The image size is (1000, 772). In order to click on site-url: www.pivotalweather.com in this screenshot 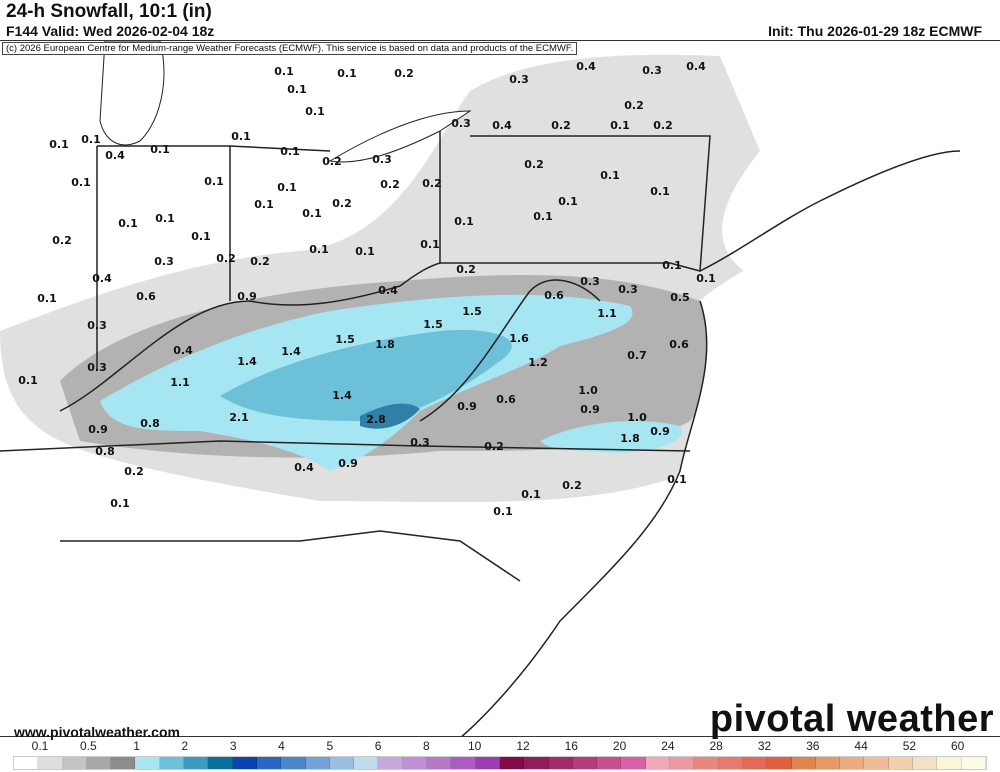, I will do `click(97, 732)`.